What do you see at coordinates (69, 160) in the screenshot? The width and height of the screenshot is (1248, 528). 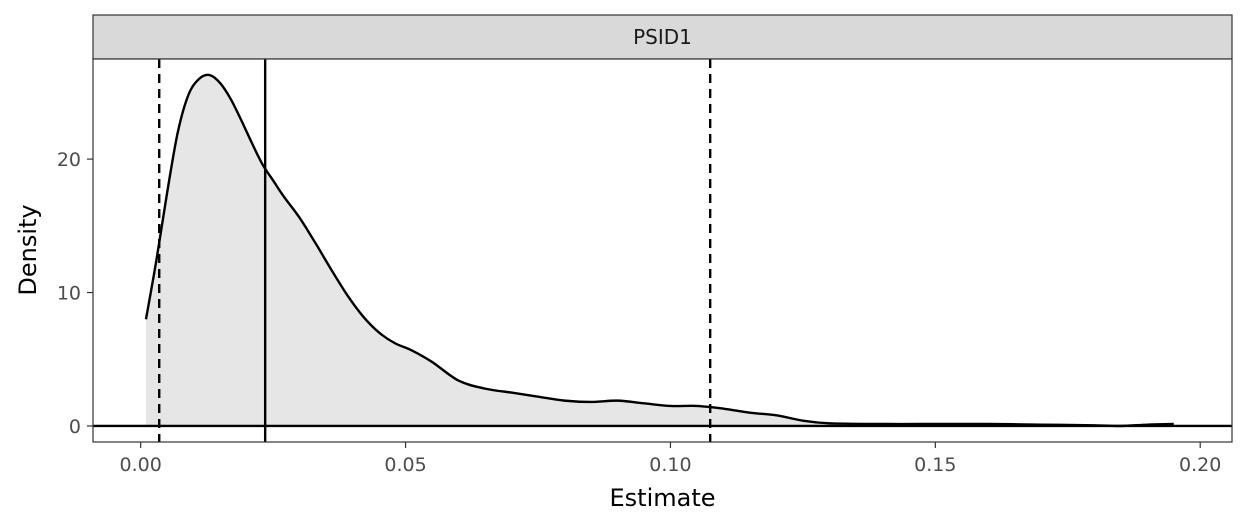 I see `y-tick-label: 20` at bounding box center [69, 160].